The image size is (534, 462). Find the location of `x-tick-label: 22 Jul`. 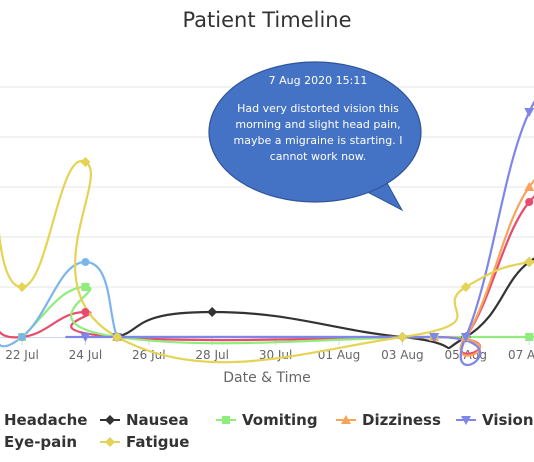

x-tick-label: 22 Jul is located at coordinates (22, 355).